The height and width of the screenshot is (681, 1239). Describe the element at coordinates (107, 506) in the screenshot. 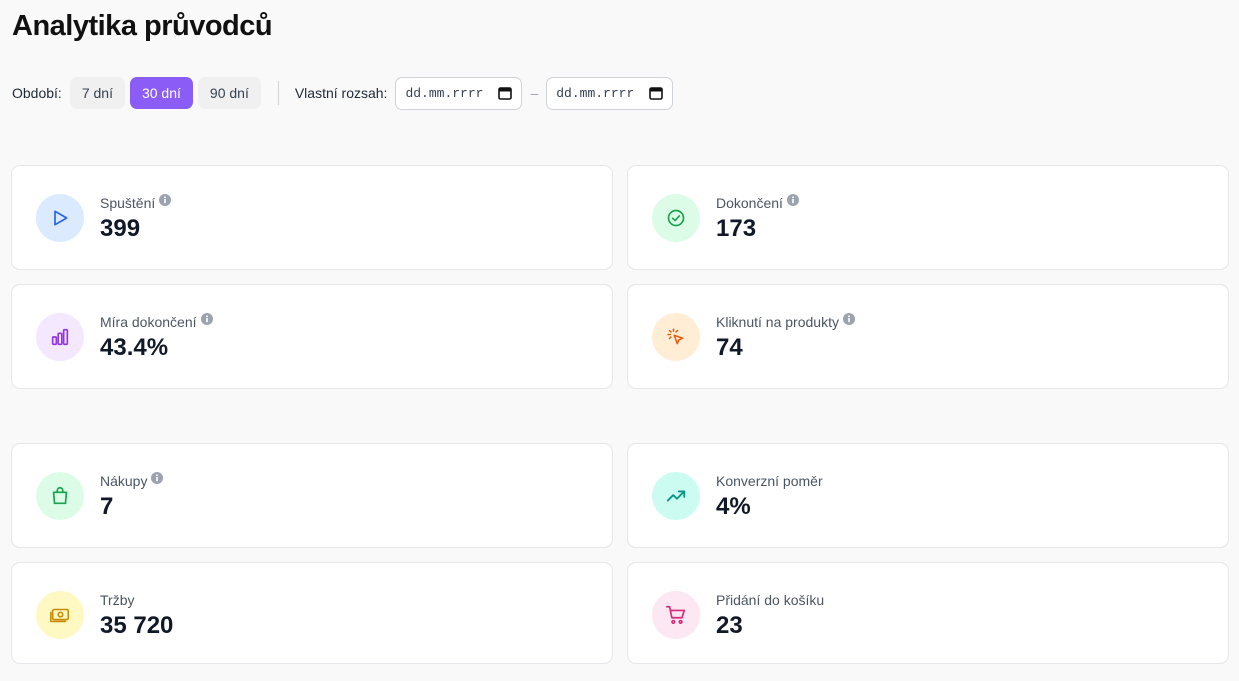

I see `stat-value: 7` at that location.